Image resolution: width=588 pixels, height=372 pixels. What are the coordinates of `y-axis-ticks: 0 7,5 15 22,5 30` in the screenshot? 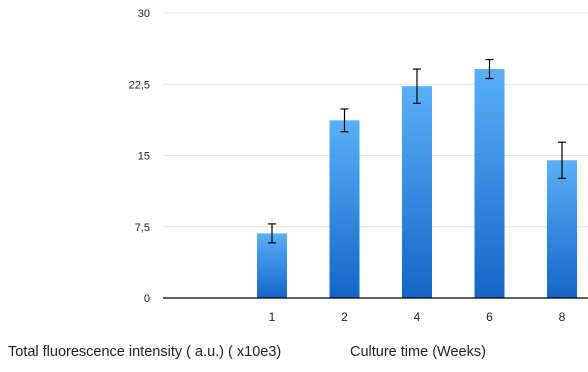 It's located at (139, 156).